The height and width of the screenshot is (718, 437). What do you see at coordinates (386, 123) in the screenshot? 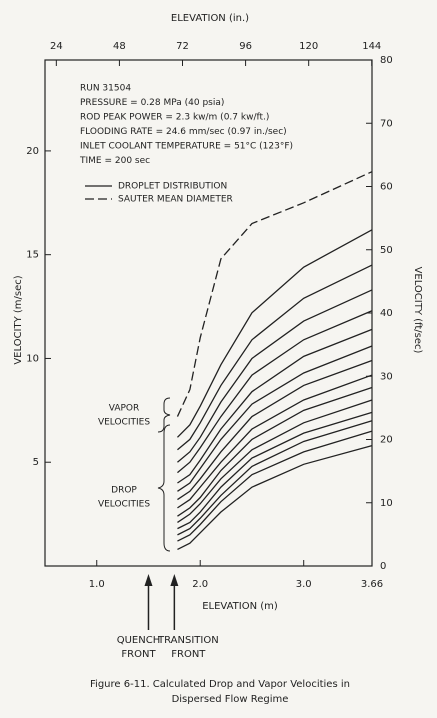
I see `y2-tick-label: 70` at bounding box center [386, 123].